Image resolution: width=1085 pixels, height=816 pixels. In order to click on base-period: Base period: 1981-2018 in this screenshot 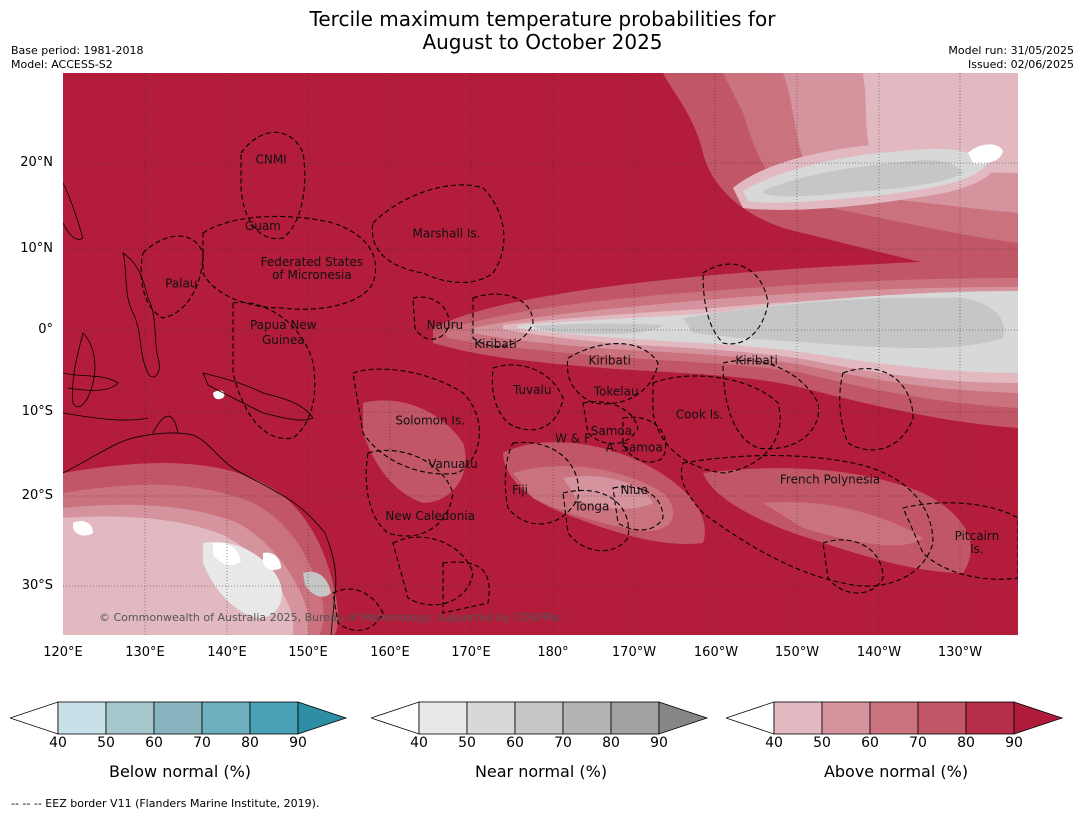, I will do `click(77, 50)`.